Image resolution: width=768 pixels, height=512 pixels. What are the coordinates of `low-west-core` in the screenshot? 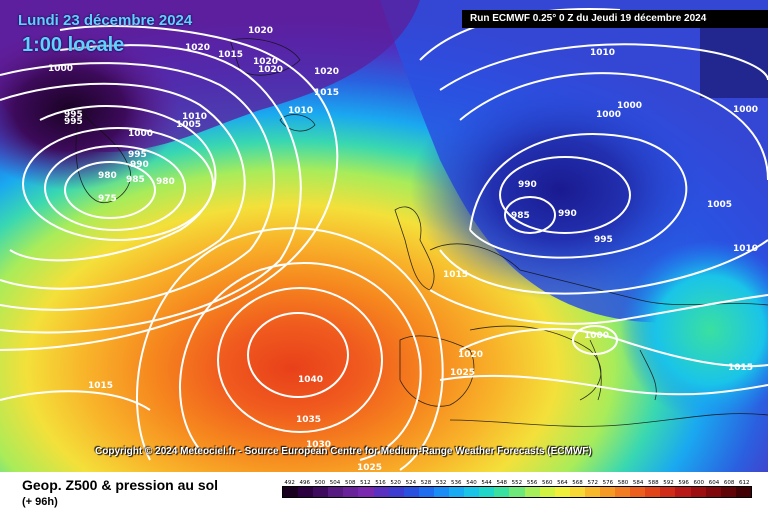 It's located at (90, 110).